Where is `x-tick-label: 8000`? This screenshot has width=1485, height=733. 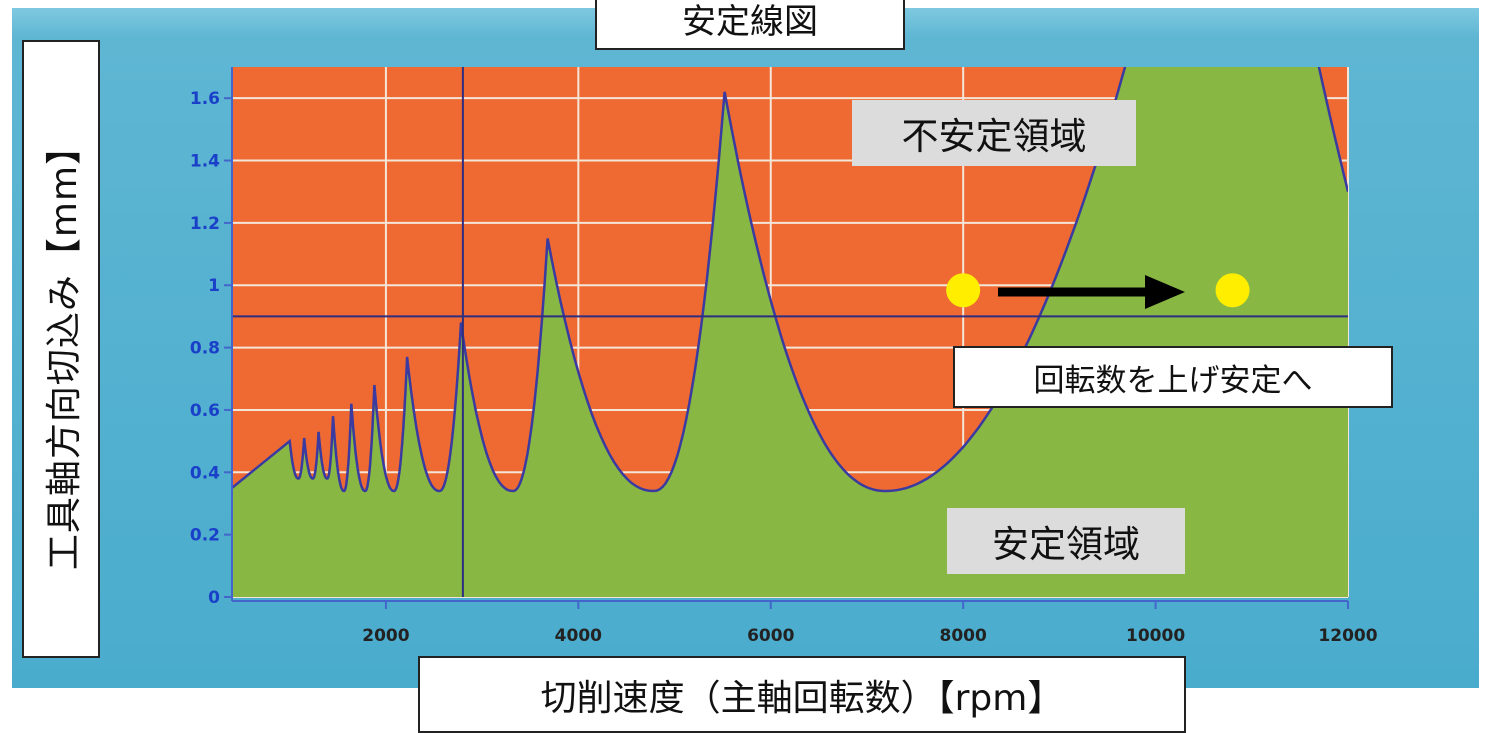
x-tick-label: 8000 is located at coordinates (963, 636).